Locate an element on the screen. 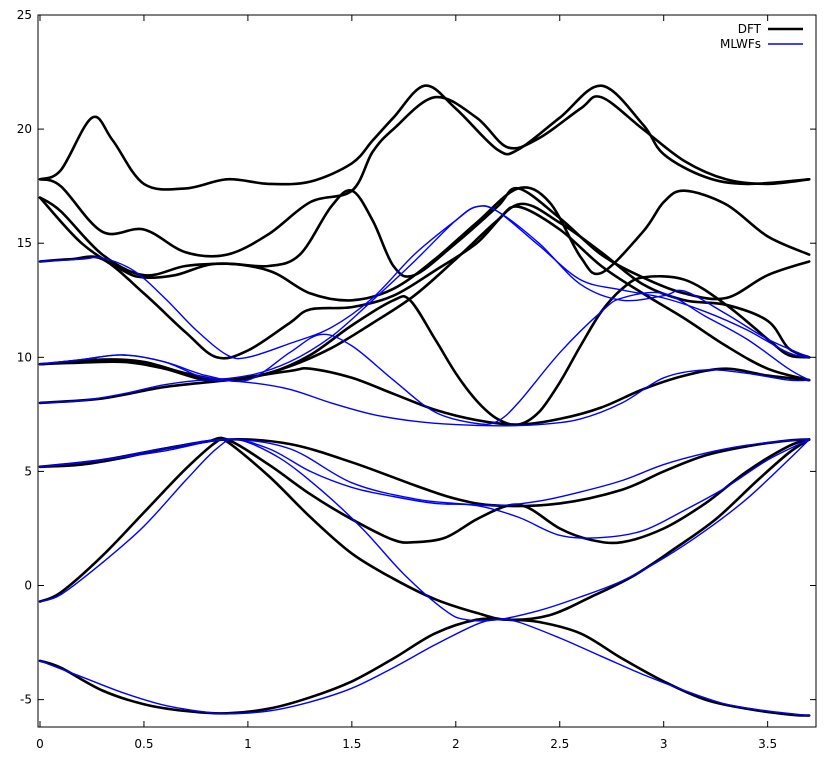 This screenshot has height=758, width=837. x-tick-label: 0 is located at coordinates (40, 744).